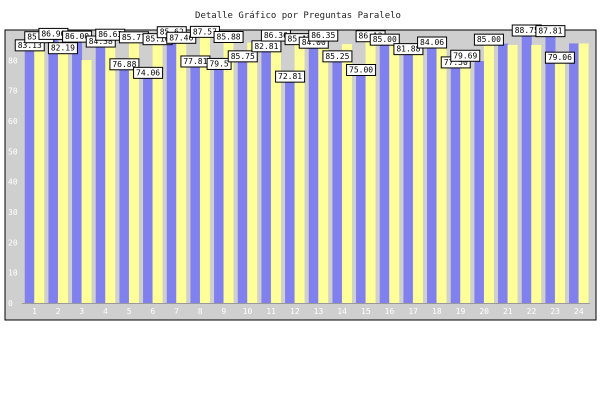 This screenshot has width=600, height=400. Describe the element at coordinates (105, 311) in the screenshot. I see `x-tick-label: 4` at that location.